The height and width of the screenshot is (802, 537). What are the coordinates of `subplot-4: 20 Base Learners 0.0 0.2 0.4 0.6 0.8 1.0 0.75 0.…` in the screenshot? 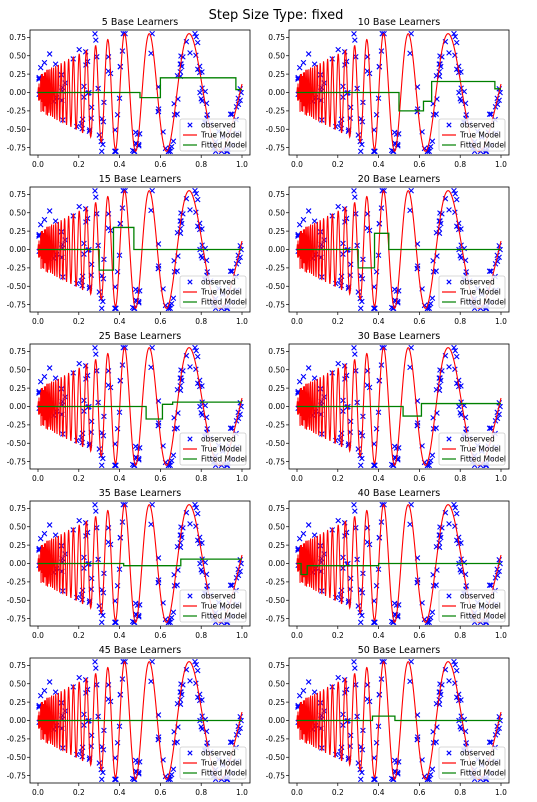 It's located at (388, 250).